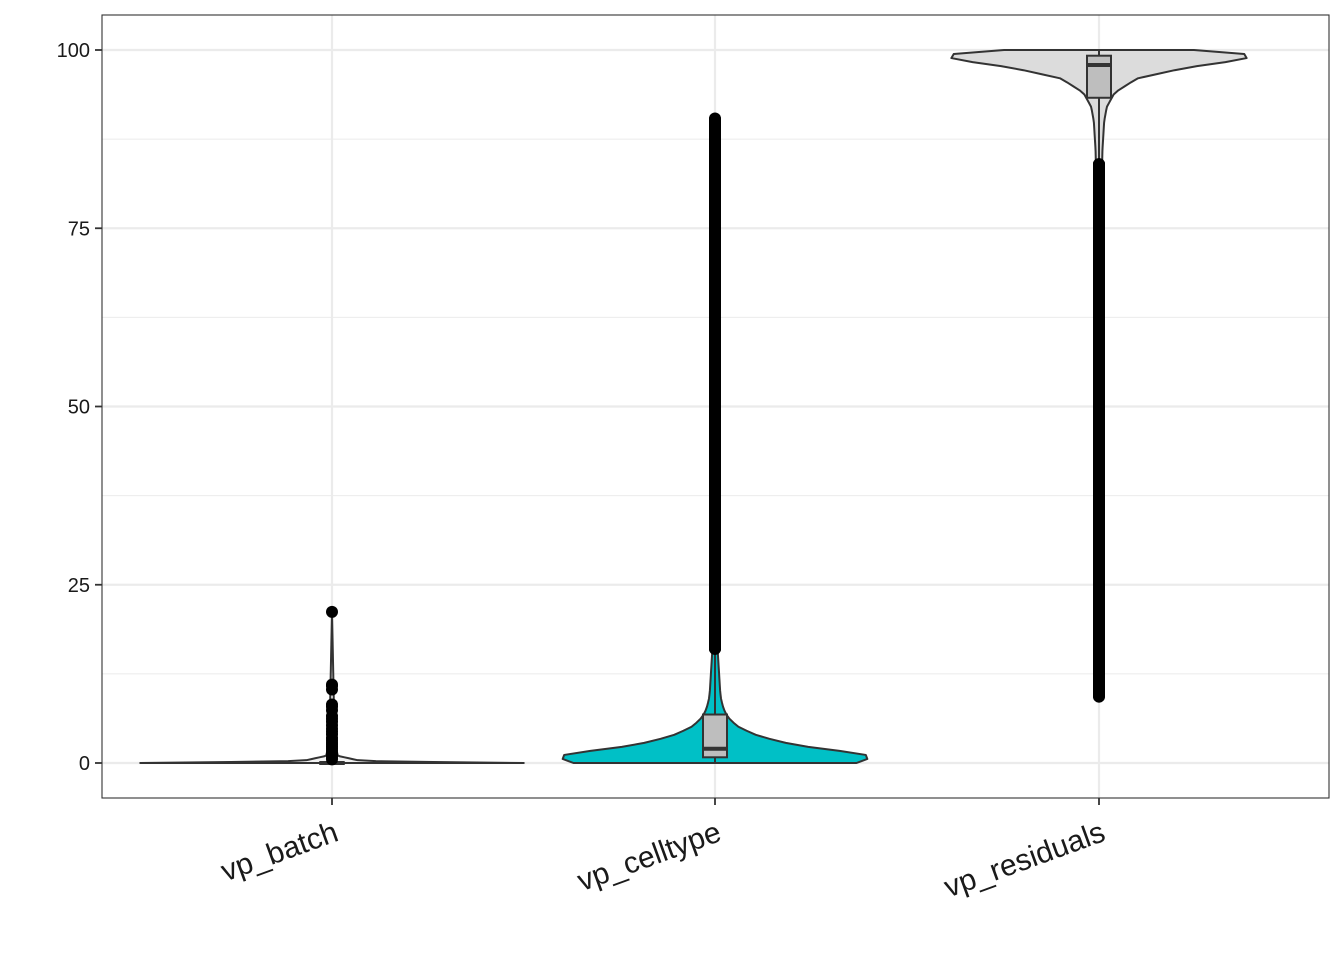 The width and height of the screenshot is (1344, 960). I want to click on y-tick-label: 50, so click(79, 408).